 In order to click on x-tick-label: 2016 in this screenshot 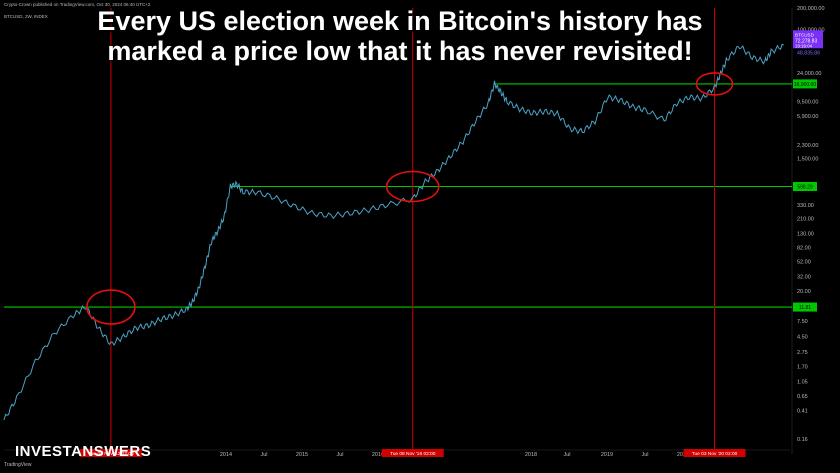, I will do `click(378, 455)`.